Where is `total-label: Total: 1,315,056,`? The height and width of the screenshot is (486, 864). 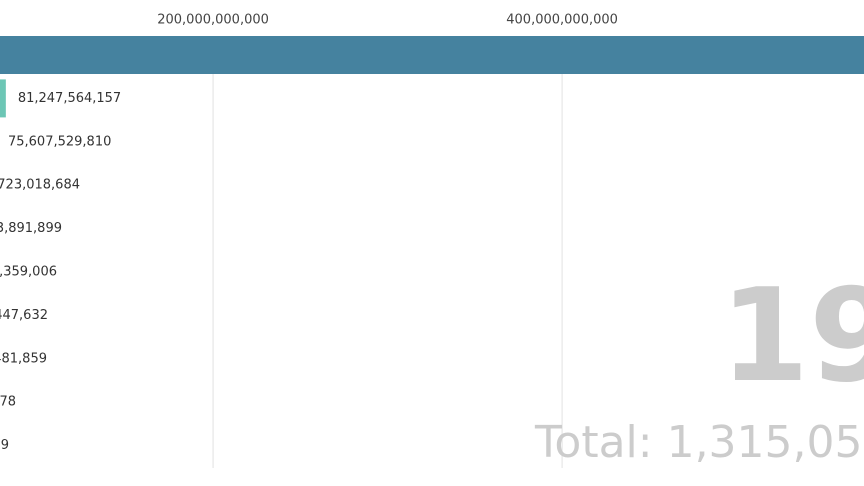 total-label: Total: 1,315,056, is located at coordinates (699, 442).